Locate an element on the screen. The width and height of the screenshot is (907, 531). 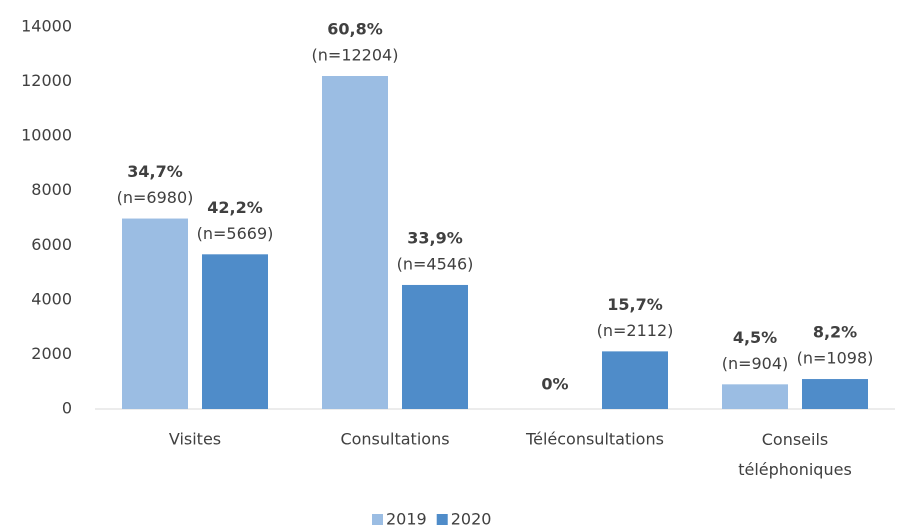
value-label: (n=904) is located at coordinates (755, 363).